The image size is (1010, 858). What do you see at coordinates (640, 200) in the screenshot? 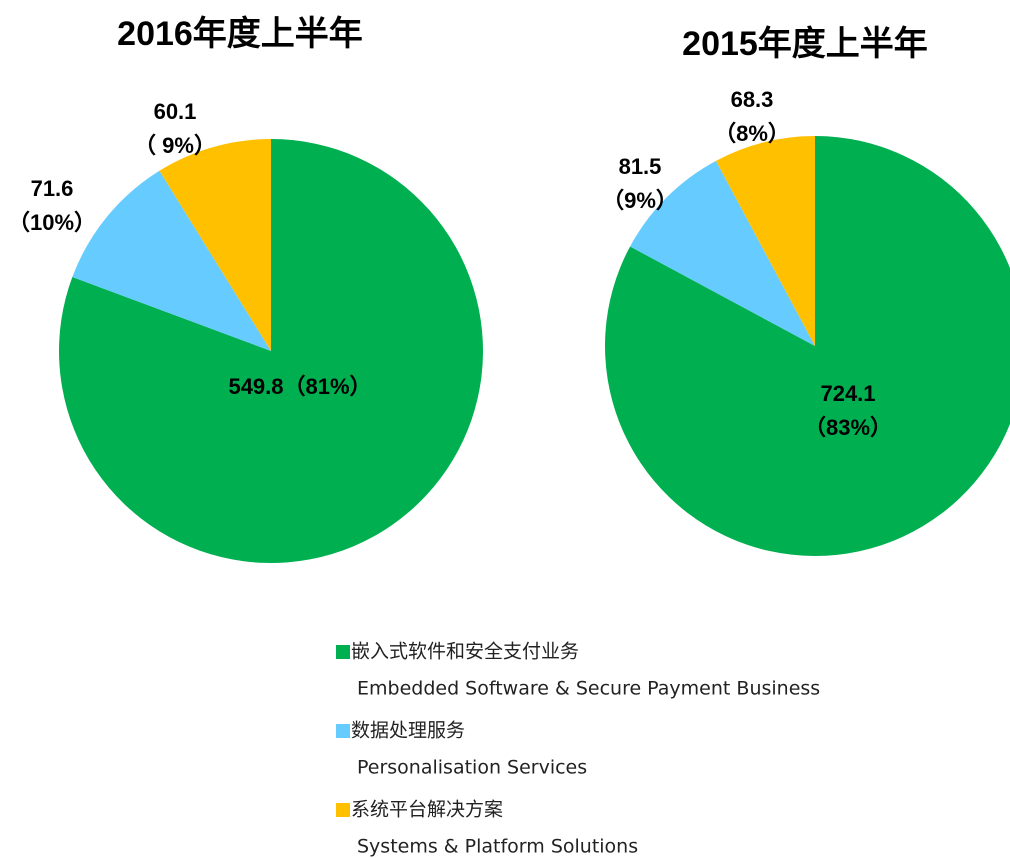
I see `data-label: （9%）` at bounding box center [640, 200].